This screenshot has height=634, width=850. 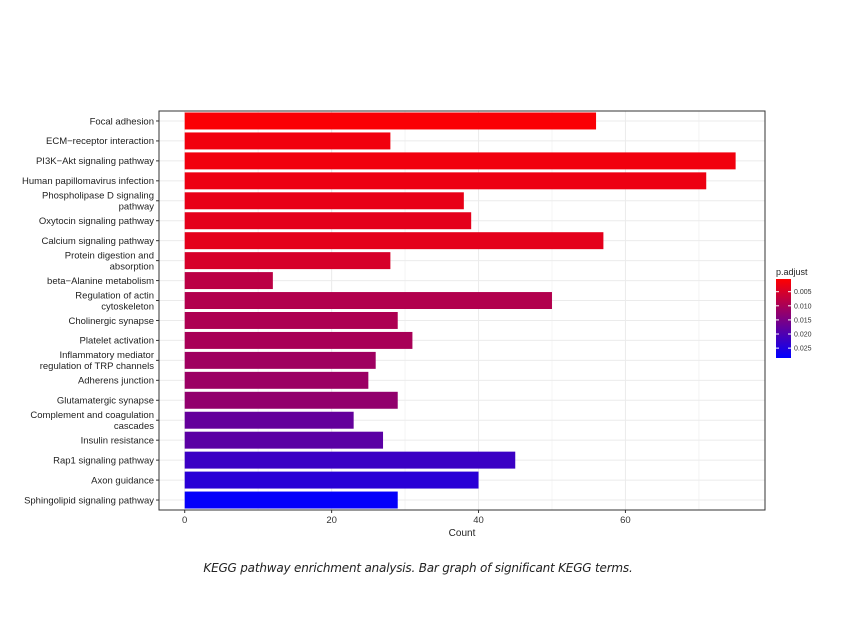 I want to click on legend: p.adjust 0.005 0.010 0.015 0.020 0.025, so click(x=794, y=312).